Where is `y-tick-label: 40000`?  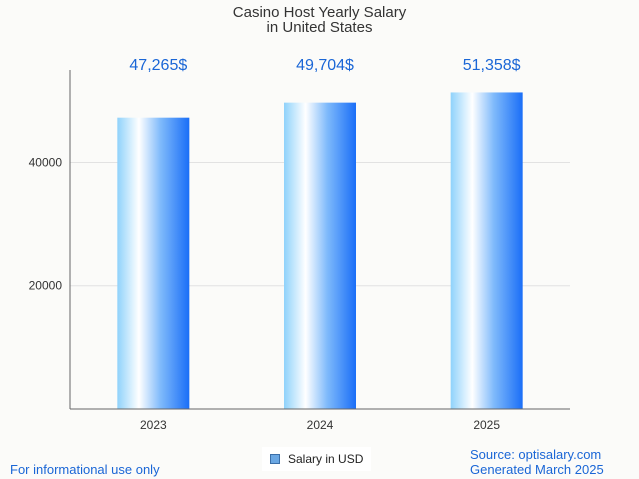
y-tick-label: 40000 is located at coordinates (46, 162).